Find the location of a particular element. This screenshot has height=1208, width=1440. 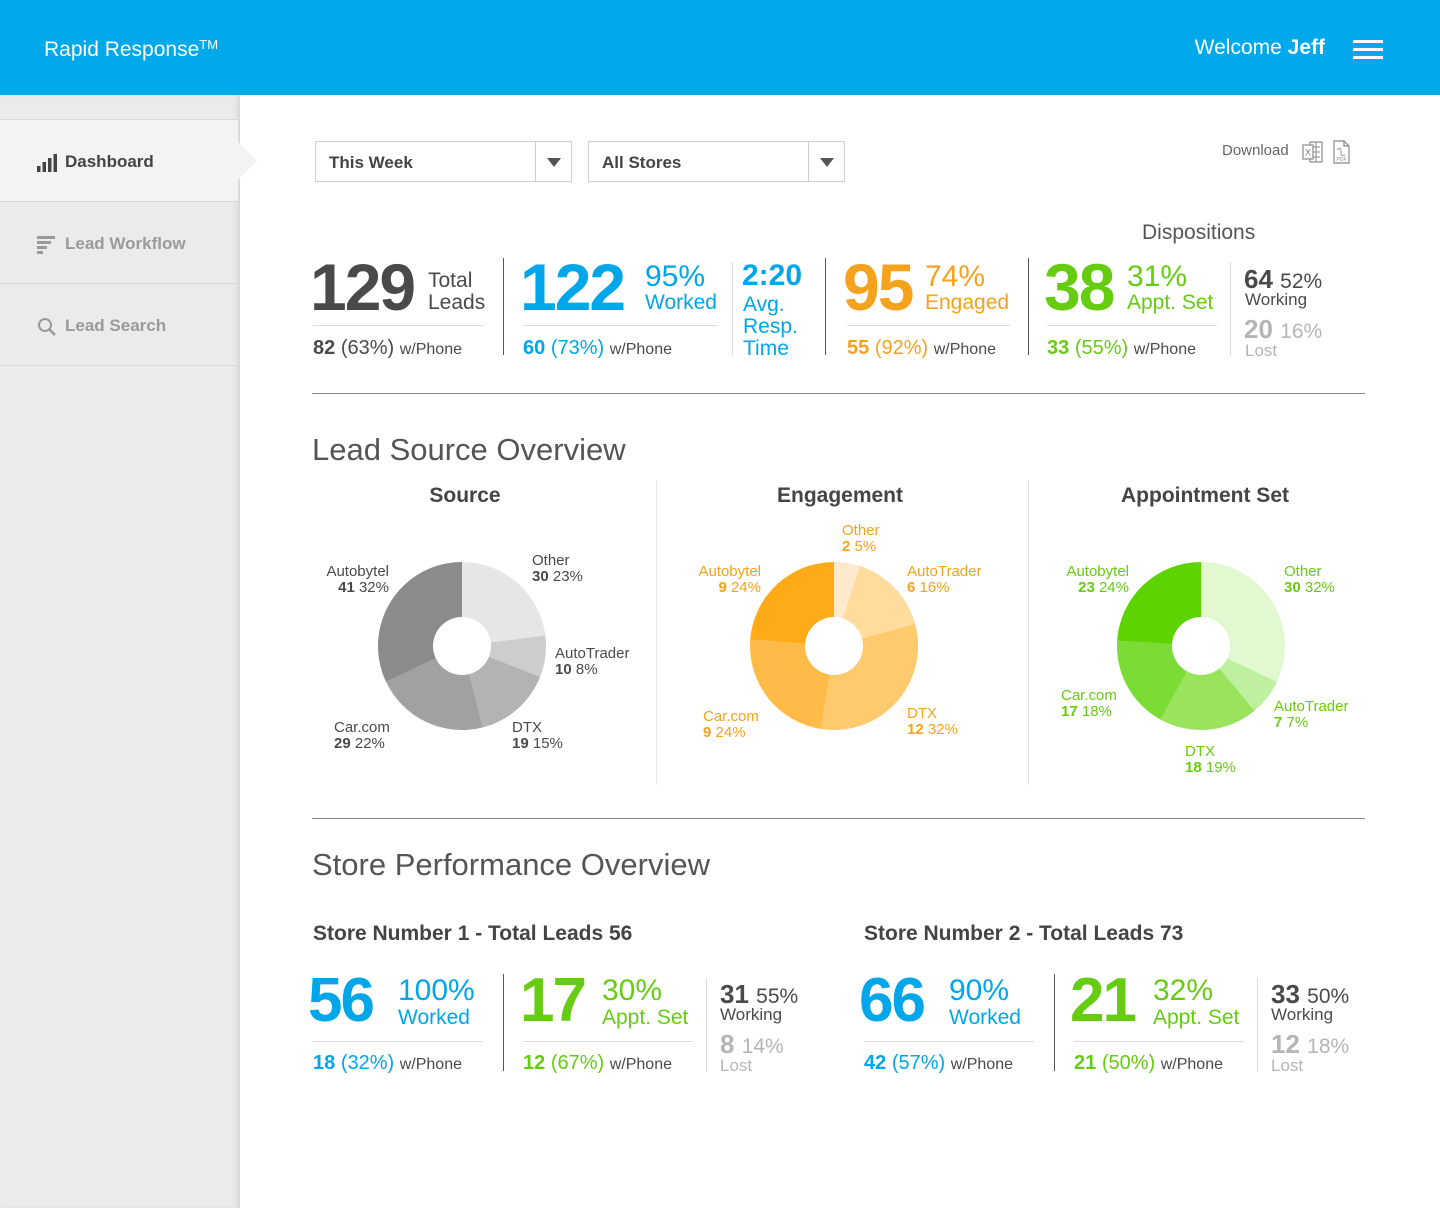

store-select: All Stores is located at coordinates (716, 161).